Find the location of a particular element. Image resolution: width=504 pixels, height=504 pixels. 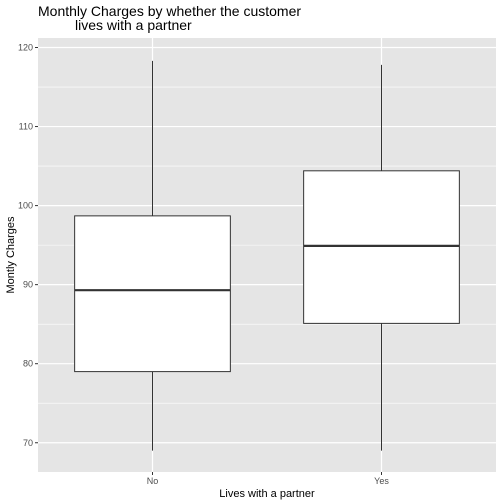

y-tick-label: 100 is located at coordinates (25, 206).